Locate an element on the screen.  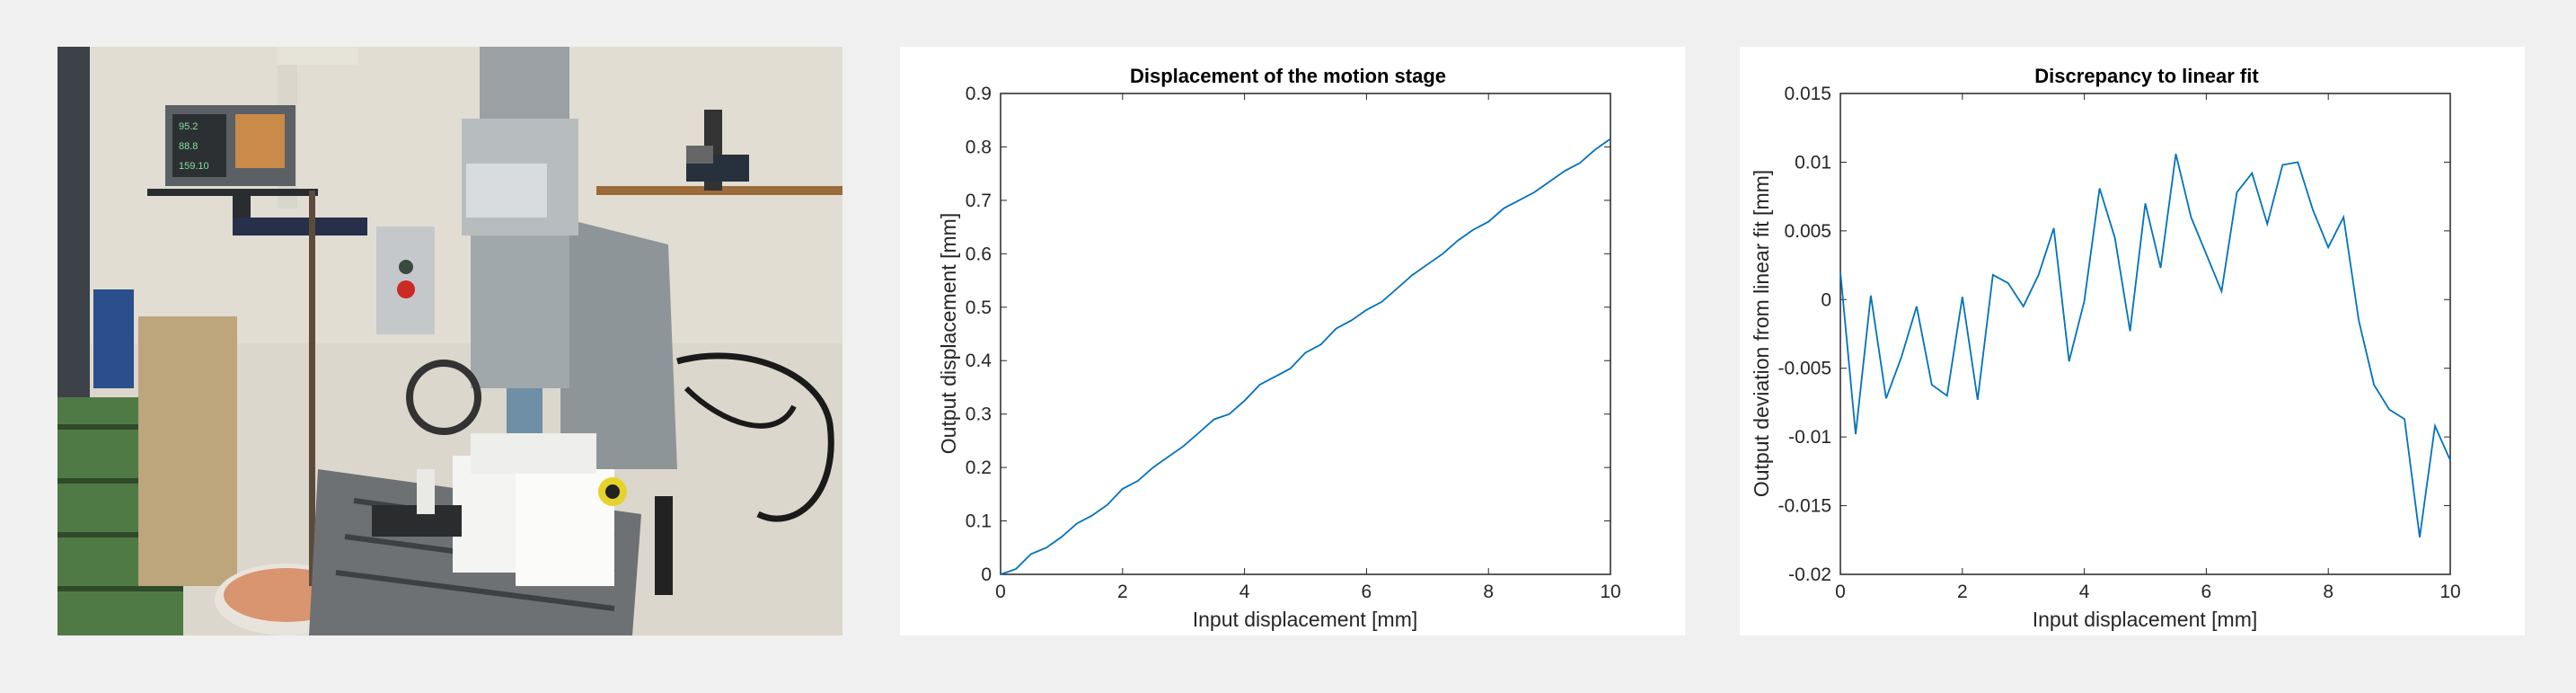
readout-z: 159.10 is located at coordinates (194, 166).